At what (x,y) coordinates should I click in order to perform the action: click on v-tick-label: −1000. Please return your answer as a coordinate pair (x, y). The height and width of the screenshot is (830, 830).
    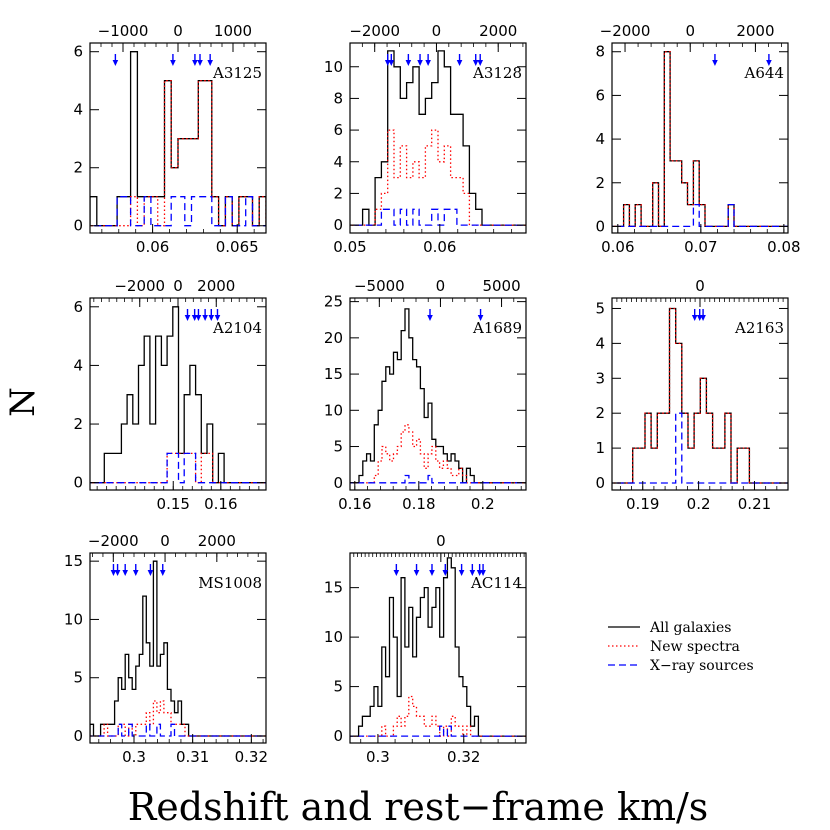
    Looking at the image, I should click on (123, 31).